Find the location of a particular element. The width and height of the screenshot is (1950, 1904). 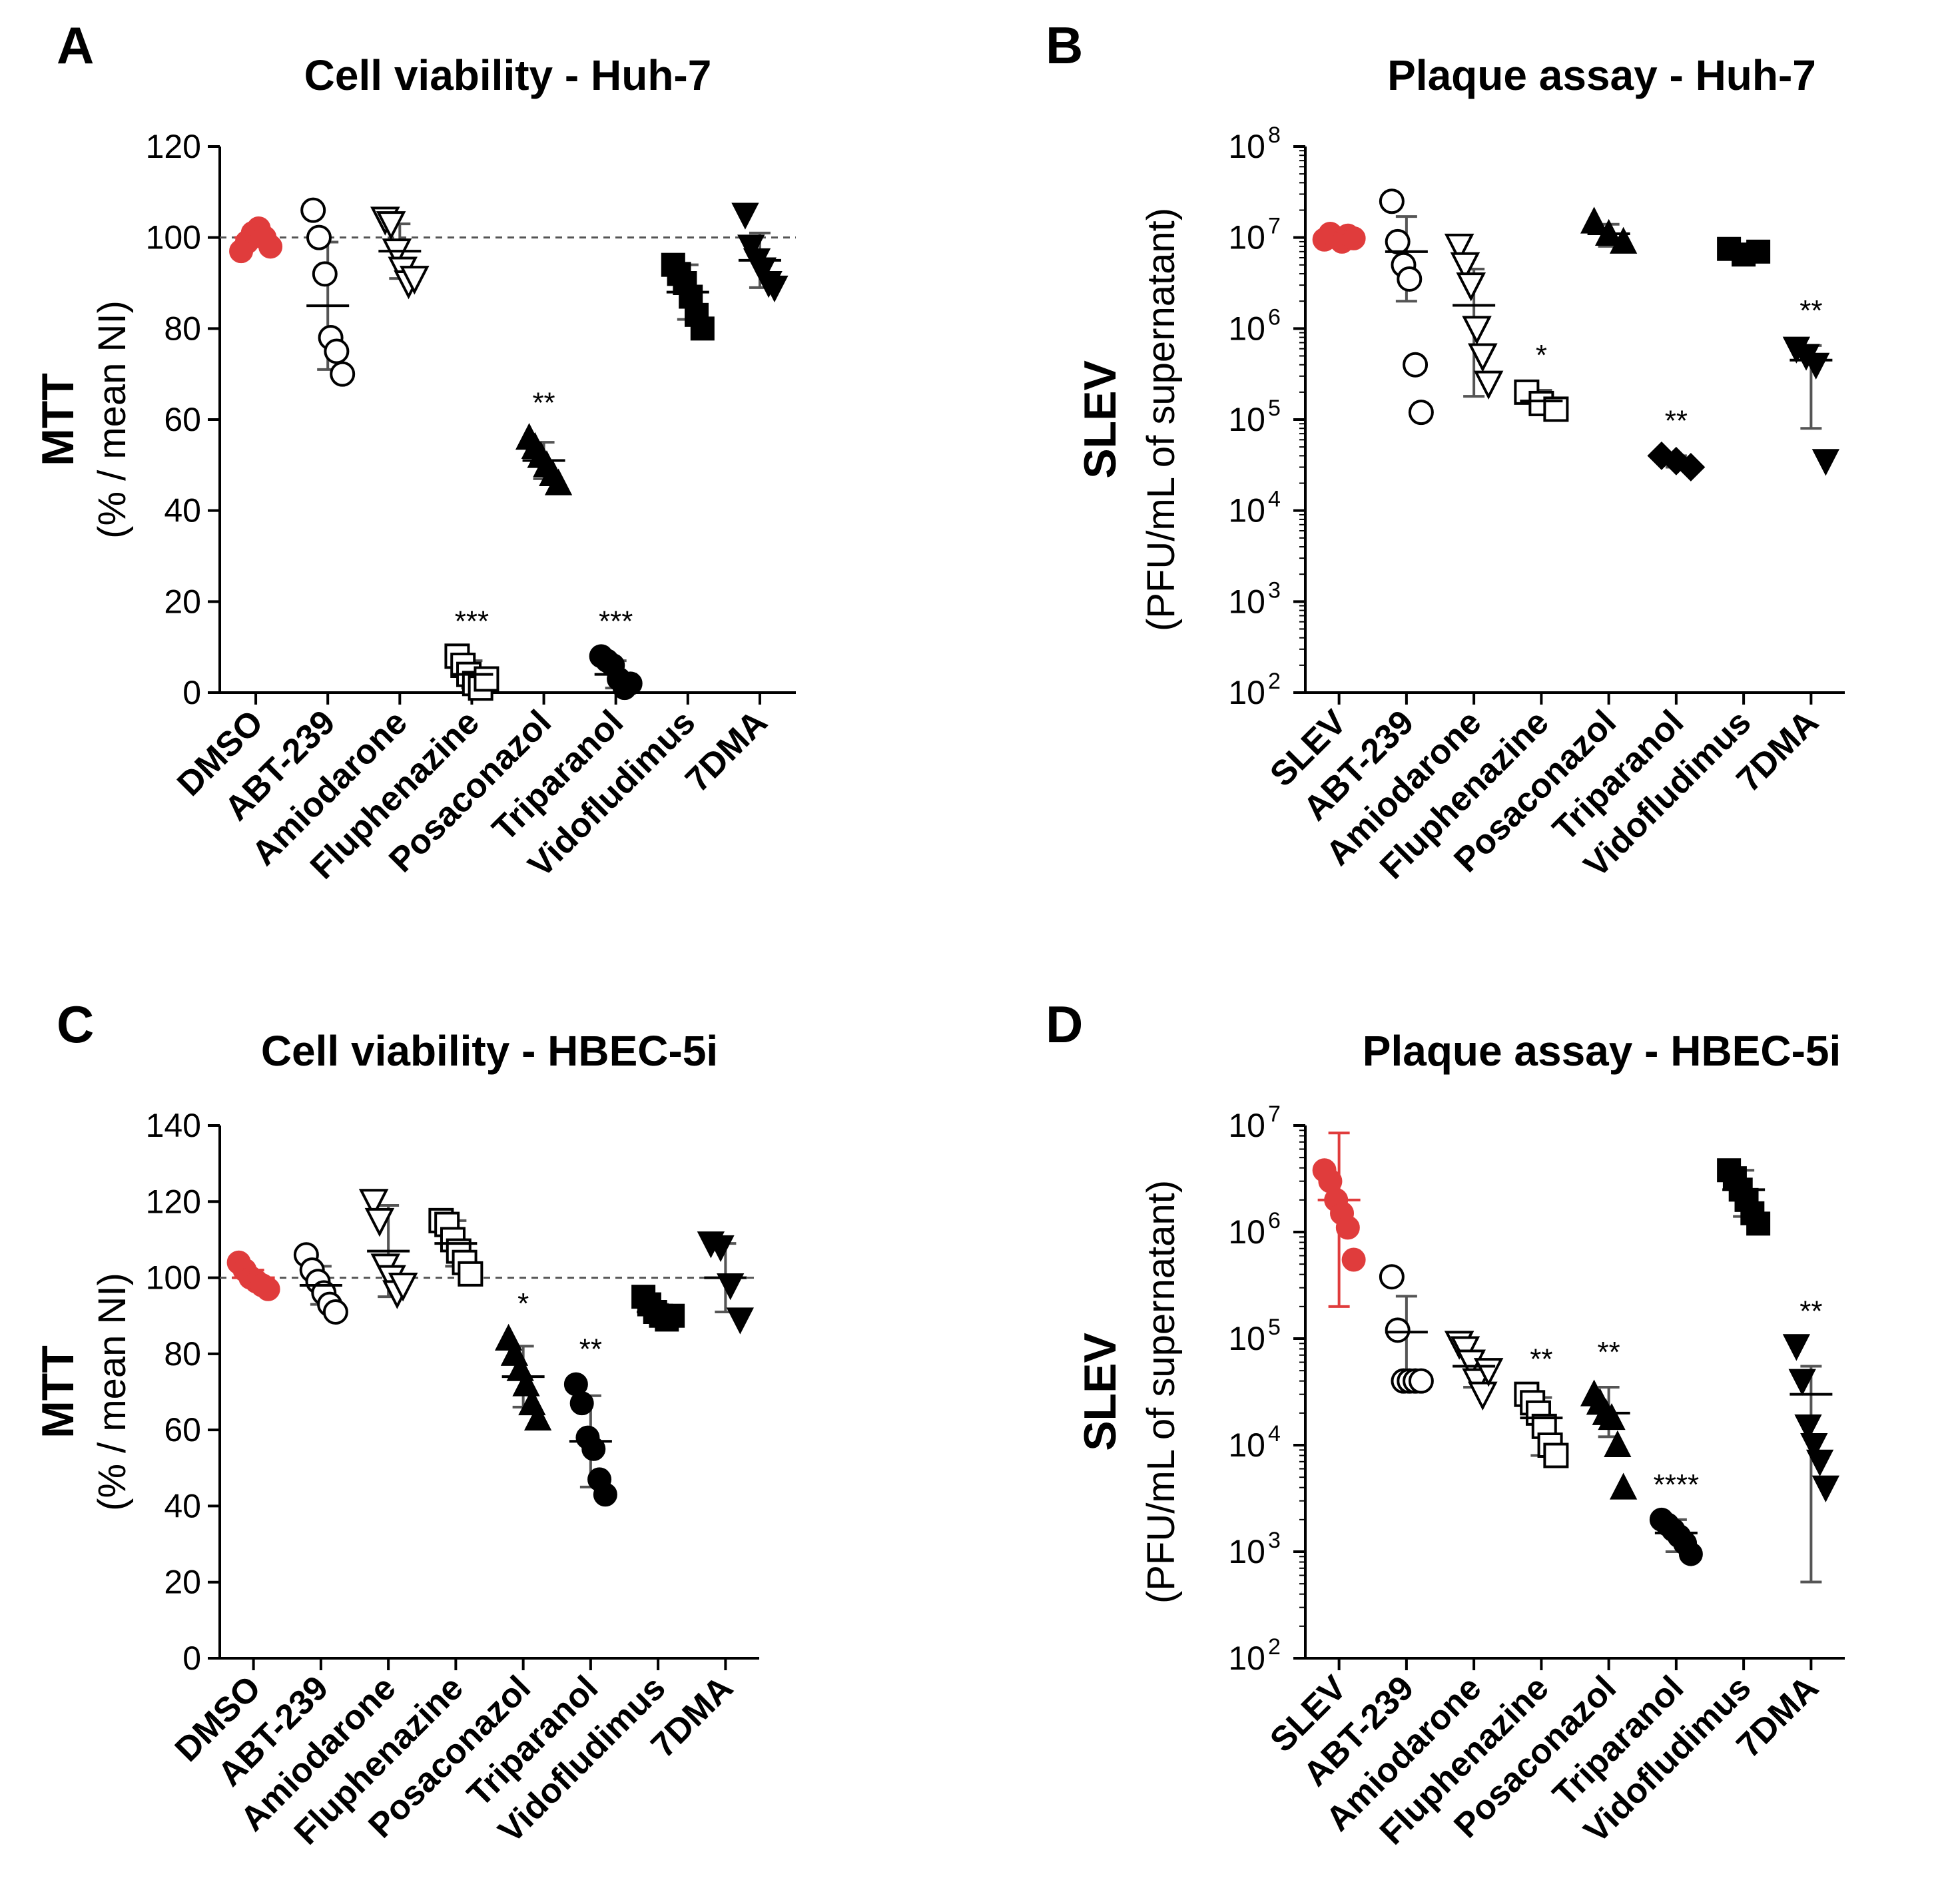

y-tick-exponent: 6 is located at coordinates (1274, 317).